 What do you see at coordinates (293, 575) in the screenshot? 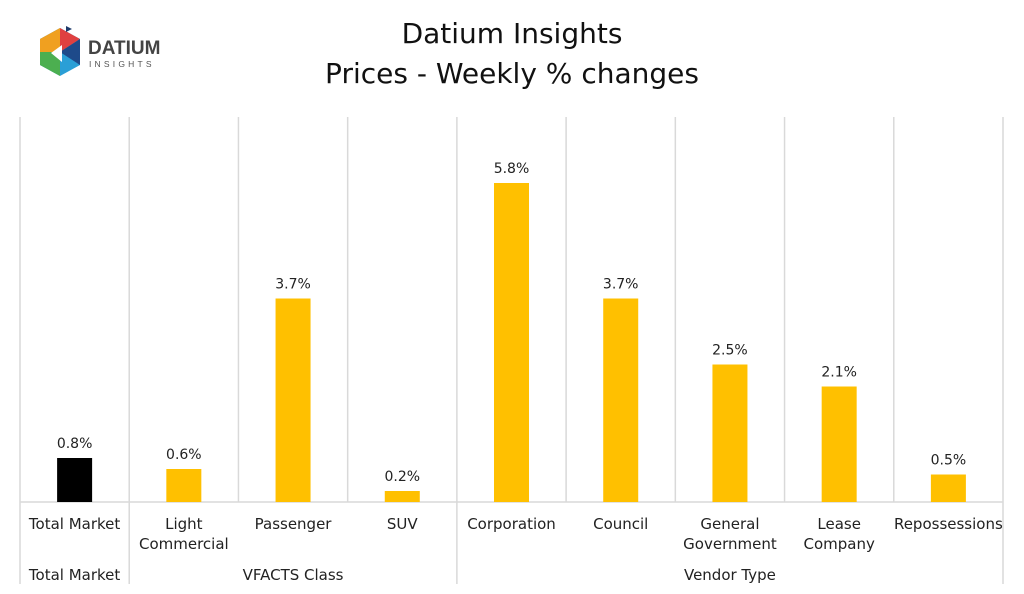
I see `group-label: VFACTS Class` at bounding box center [293, 575].